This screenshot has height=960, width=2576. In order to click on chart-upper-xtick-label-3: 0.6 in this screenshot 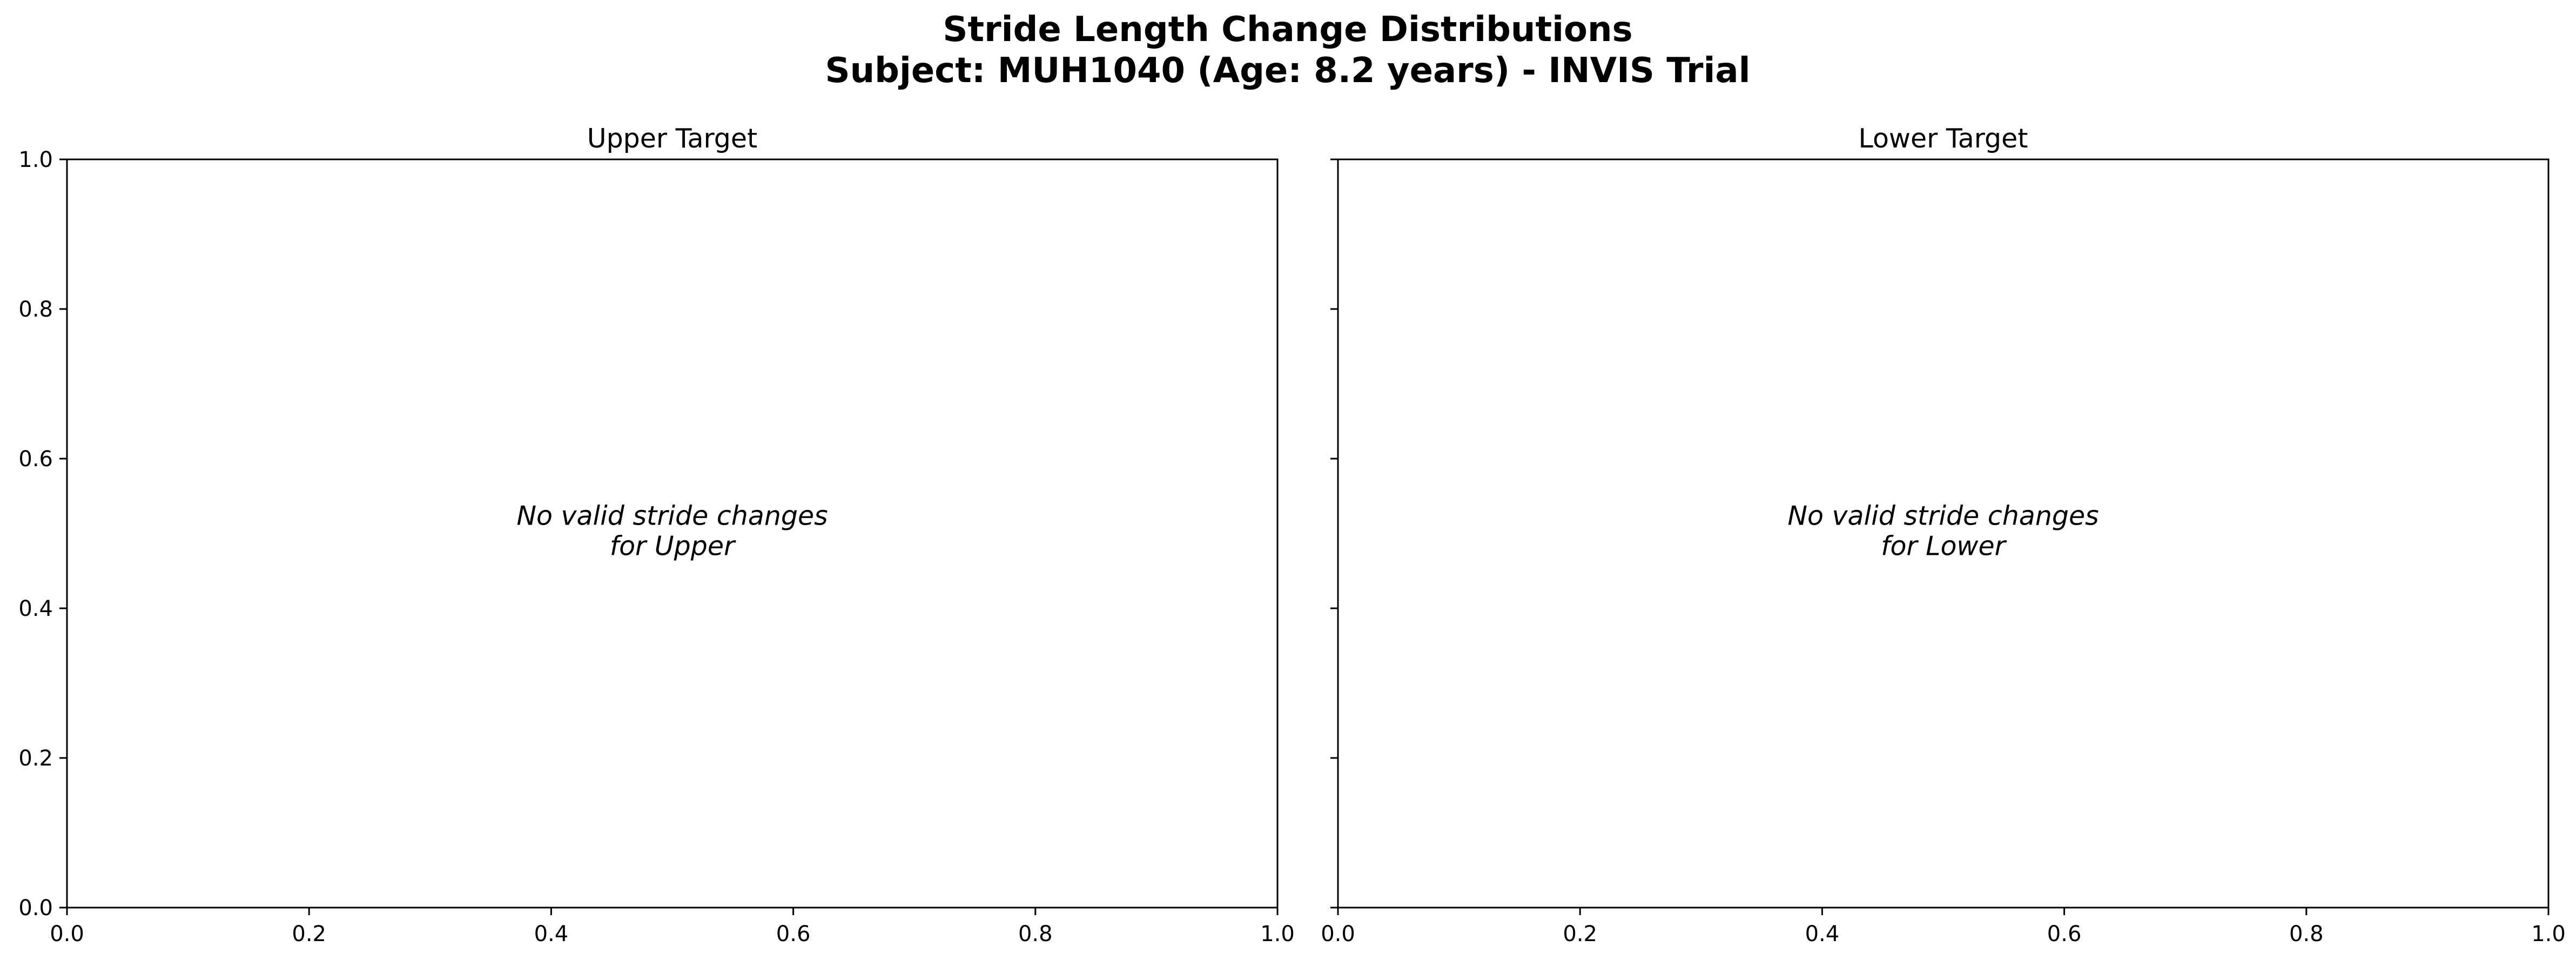, I will do `click(793, 934)`.